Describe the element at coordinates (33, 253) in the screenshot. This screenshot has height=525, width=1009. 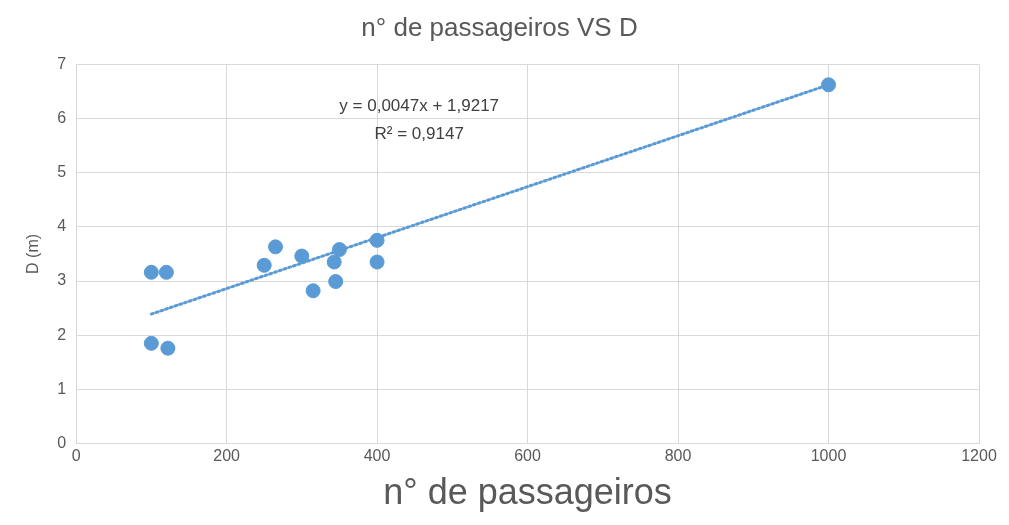
I see `y-axis-title: D (m)` at that location.